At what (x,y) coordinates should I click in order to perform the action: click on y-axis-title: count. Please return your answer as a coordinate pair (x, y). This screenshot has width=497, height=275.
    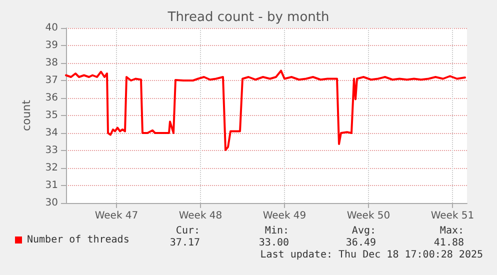
    Looking at the image, I should click on (26, 115).